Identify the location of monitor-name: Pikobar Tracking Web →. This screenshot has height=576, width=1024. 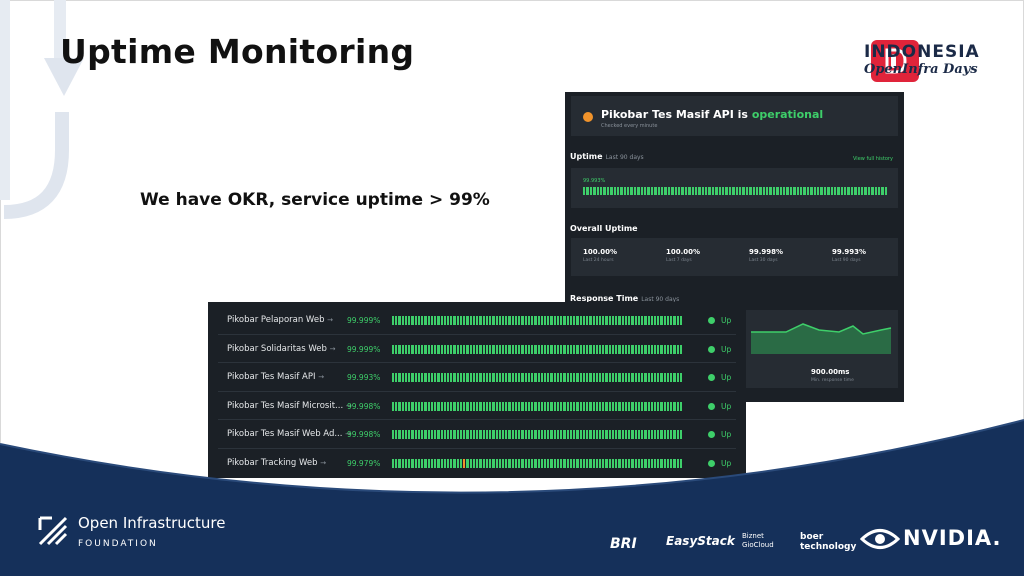
(276, 463).